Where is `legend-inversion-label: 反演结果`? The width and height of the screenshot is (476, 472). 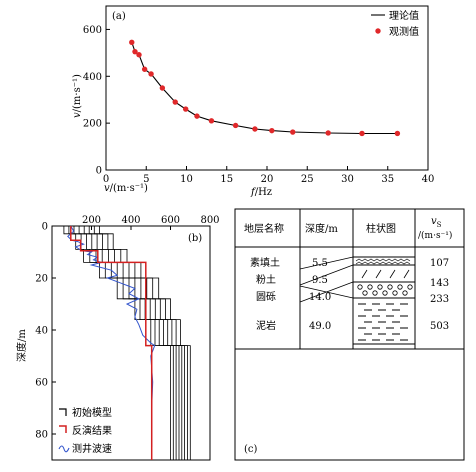
legend-inversion-label: 反演结果 is located at coordinates (92, 430).